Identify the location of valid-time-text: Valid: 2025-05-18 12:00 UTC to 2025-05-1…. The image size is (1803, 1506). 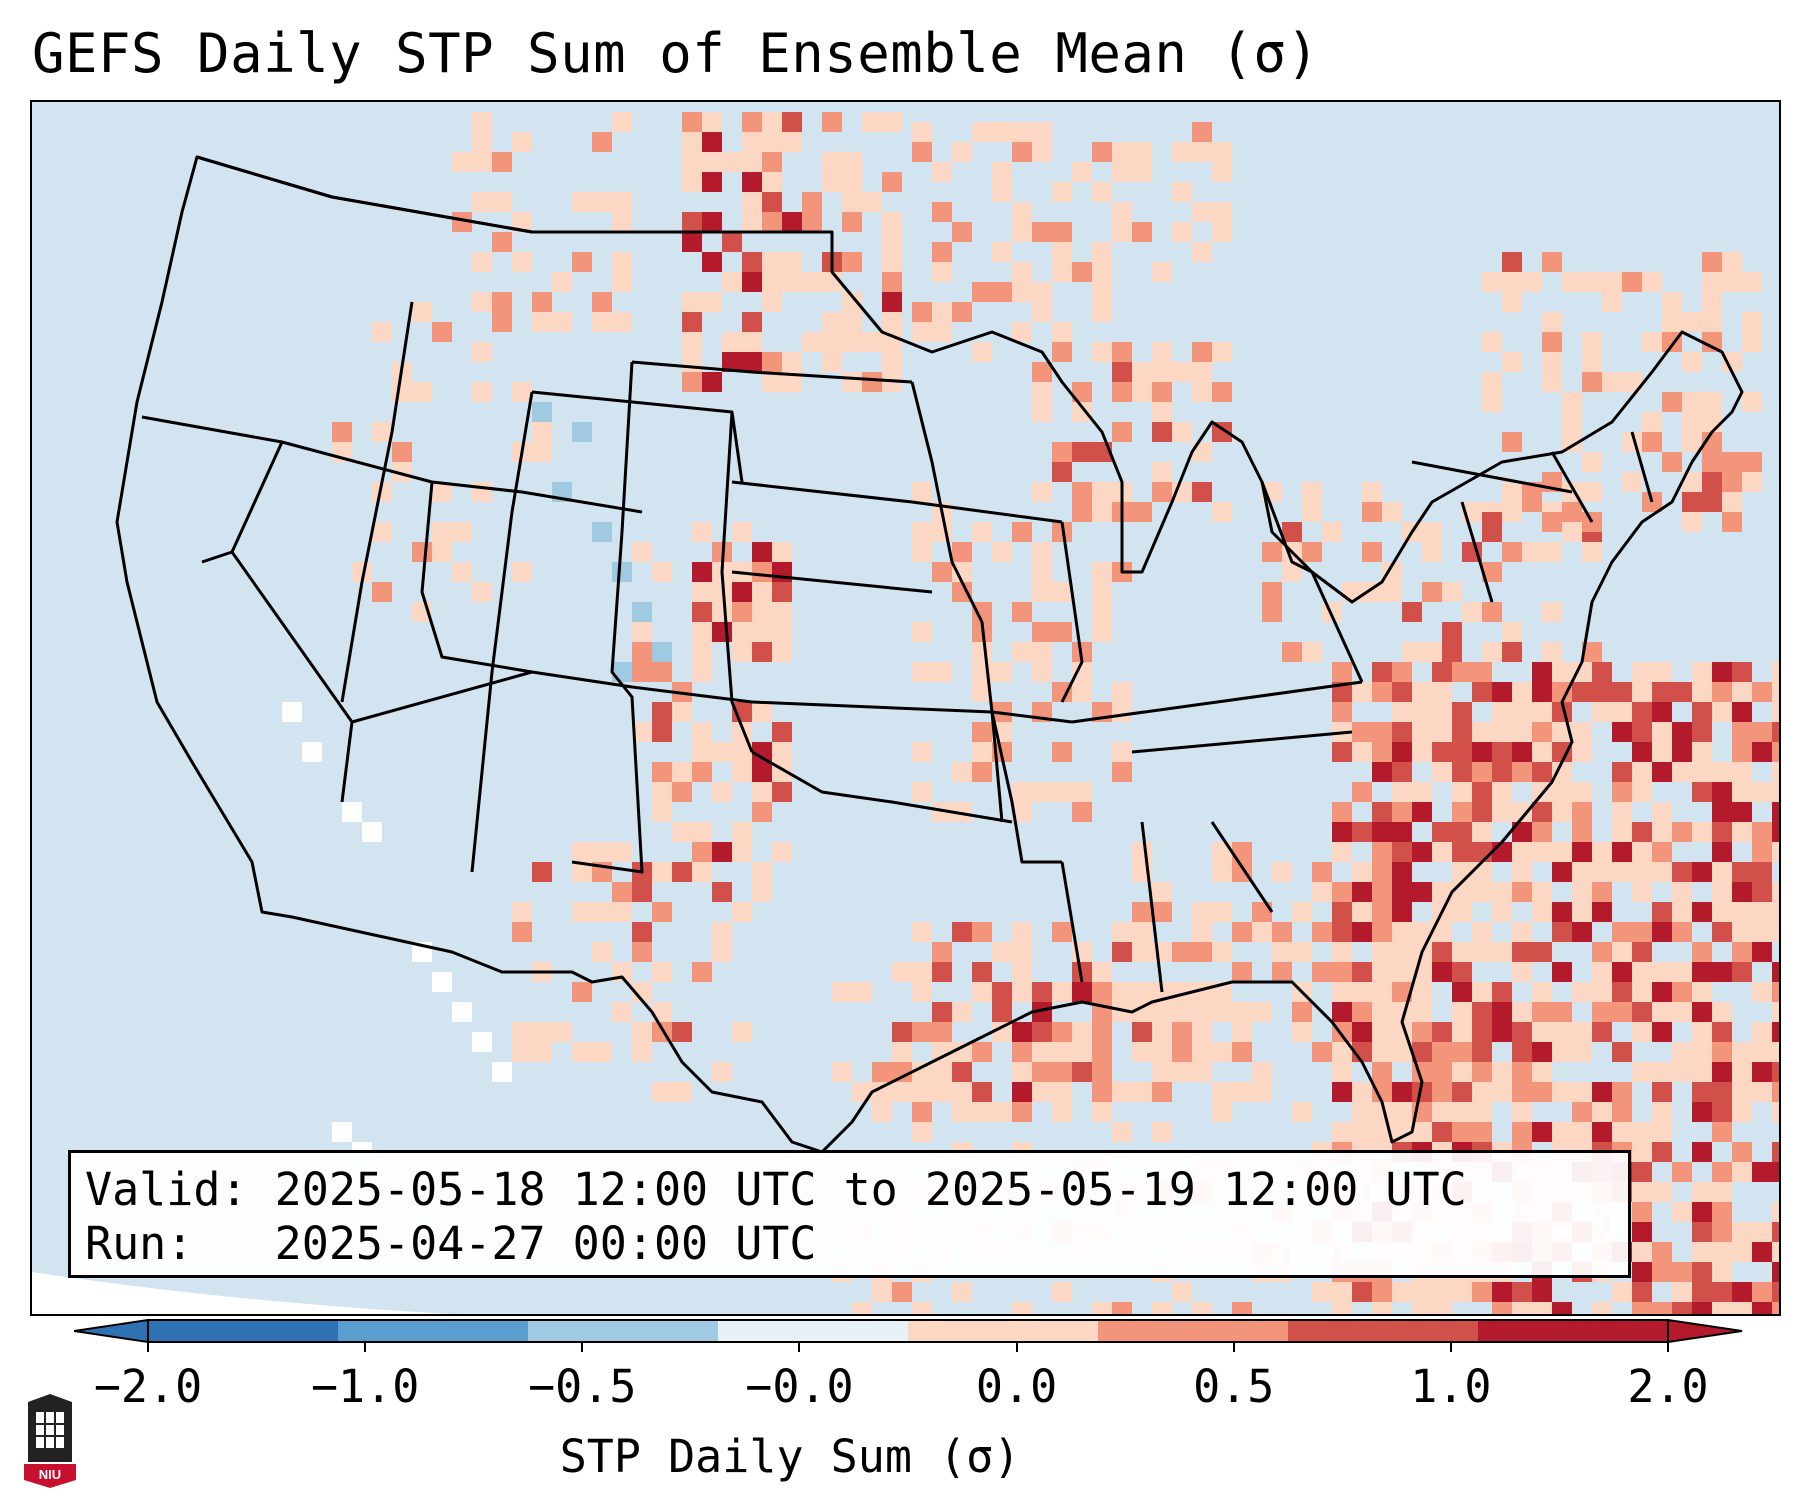
(776, 1189).